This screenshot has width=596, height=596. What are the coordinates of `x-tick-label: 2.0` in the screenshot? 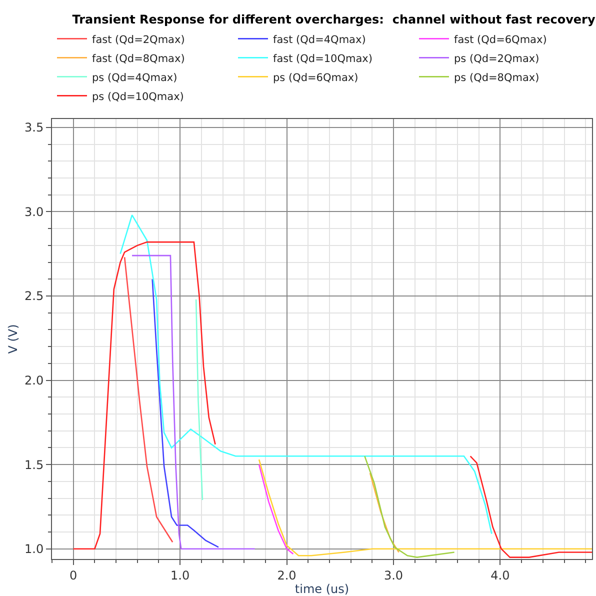 It's located at (286, 575).